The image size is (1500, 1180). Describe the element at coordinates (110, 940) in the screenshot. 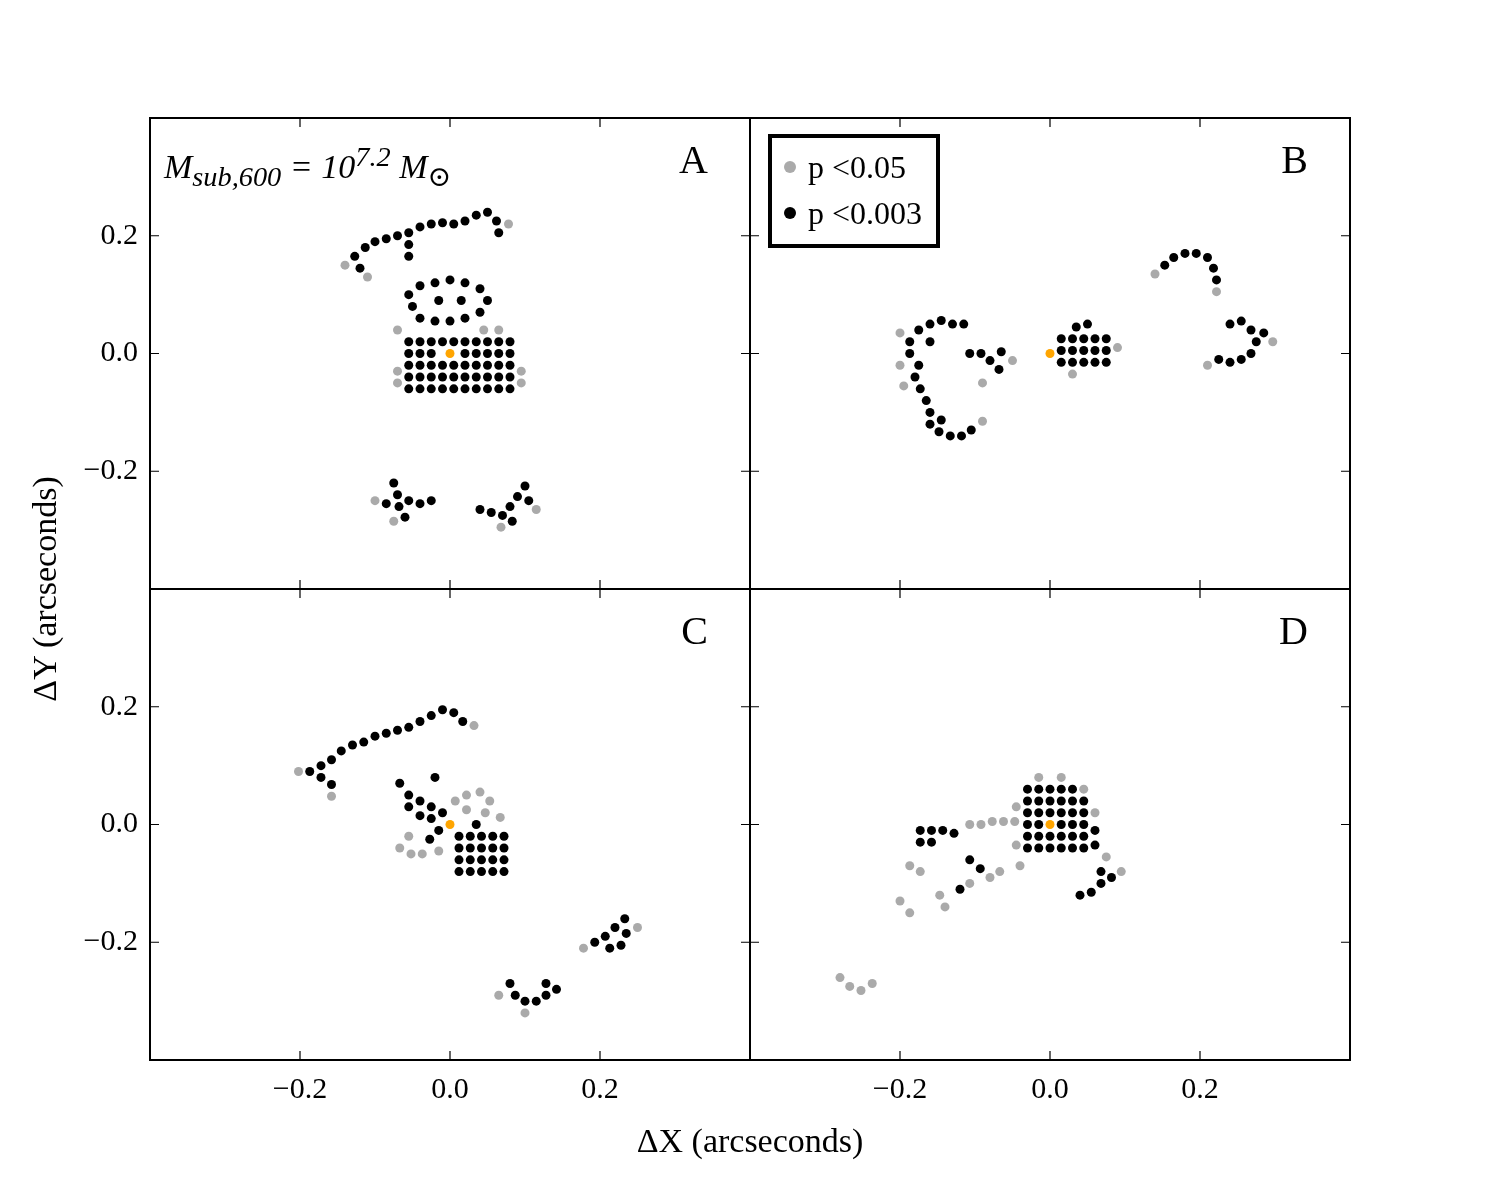

I see `y-tick-label: −0.2` at that location.